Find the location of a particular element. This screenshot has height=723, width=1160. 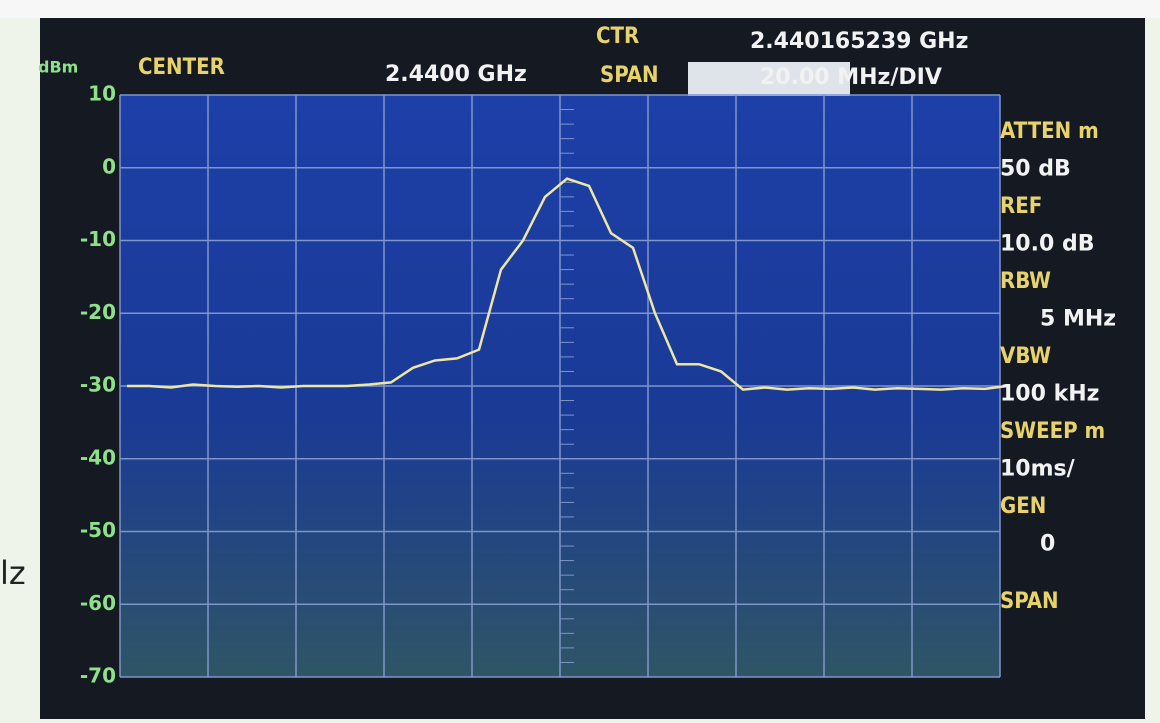

side-label: 0 is located at coordinates (1047, 544).